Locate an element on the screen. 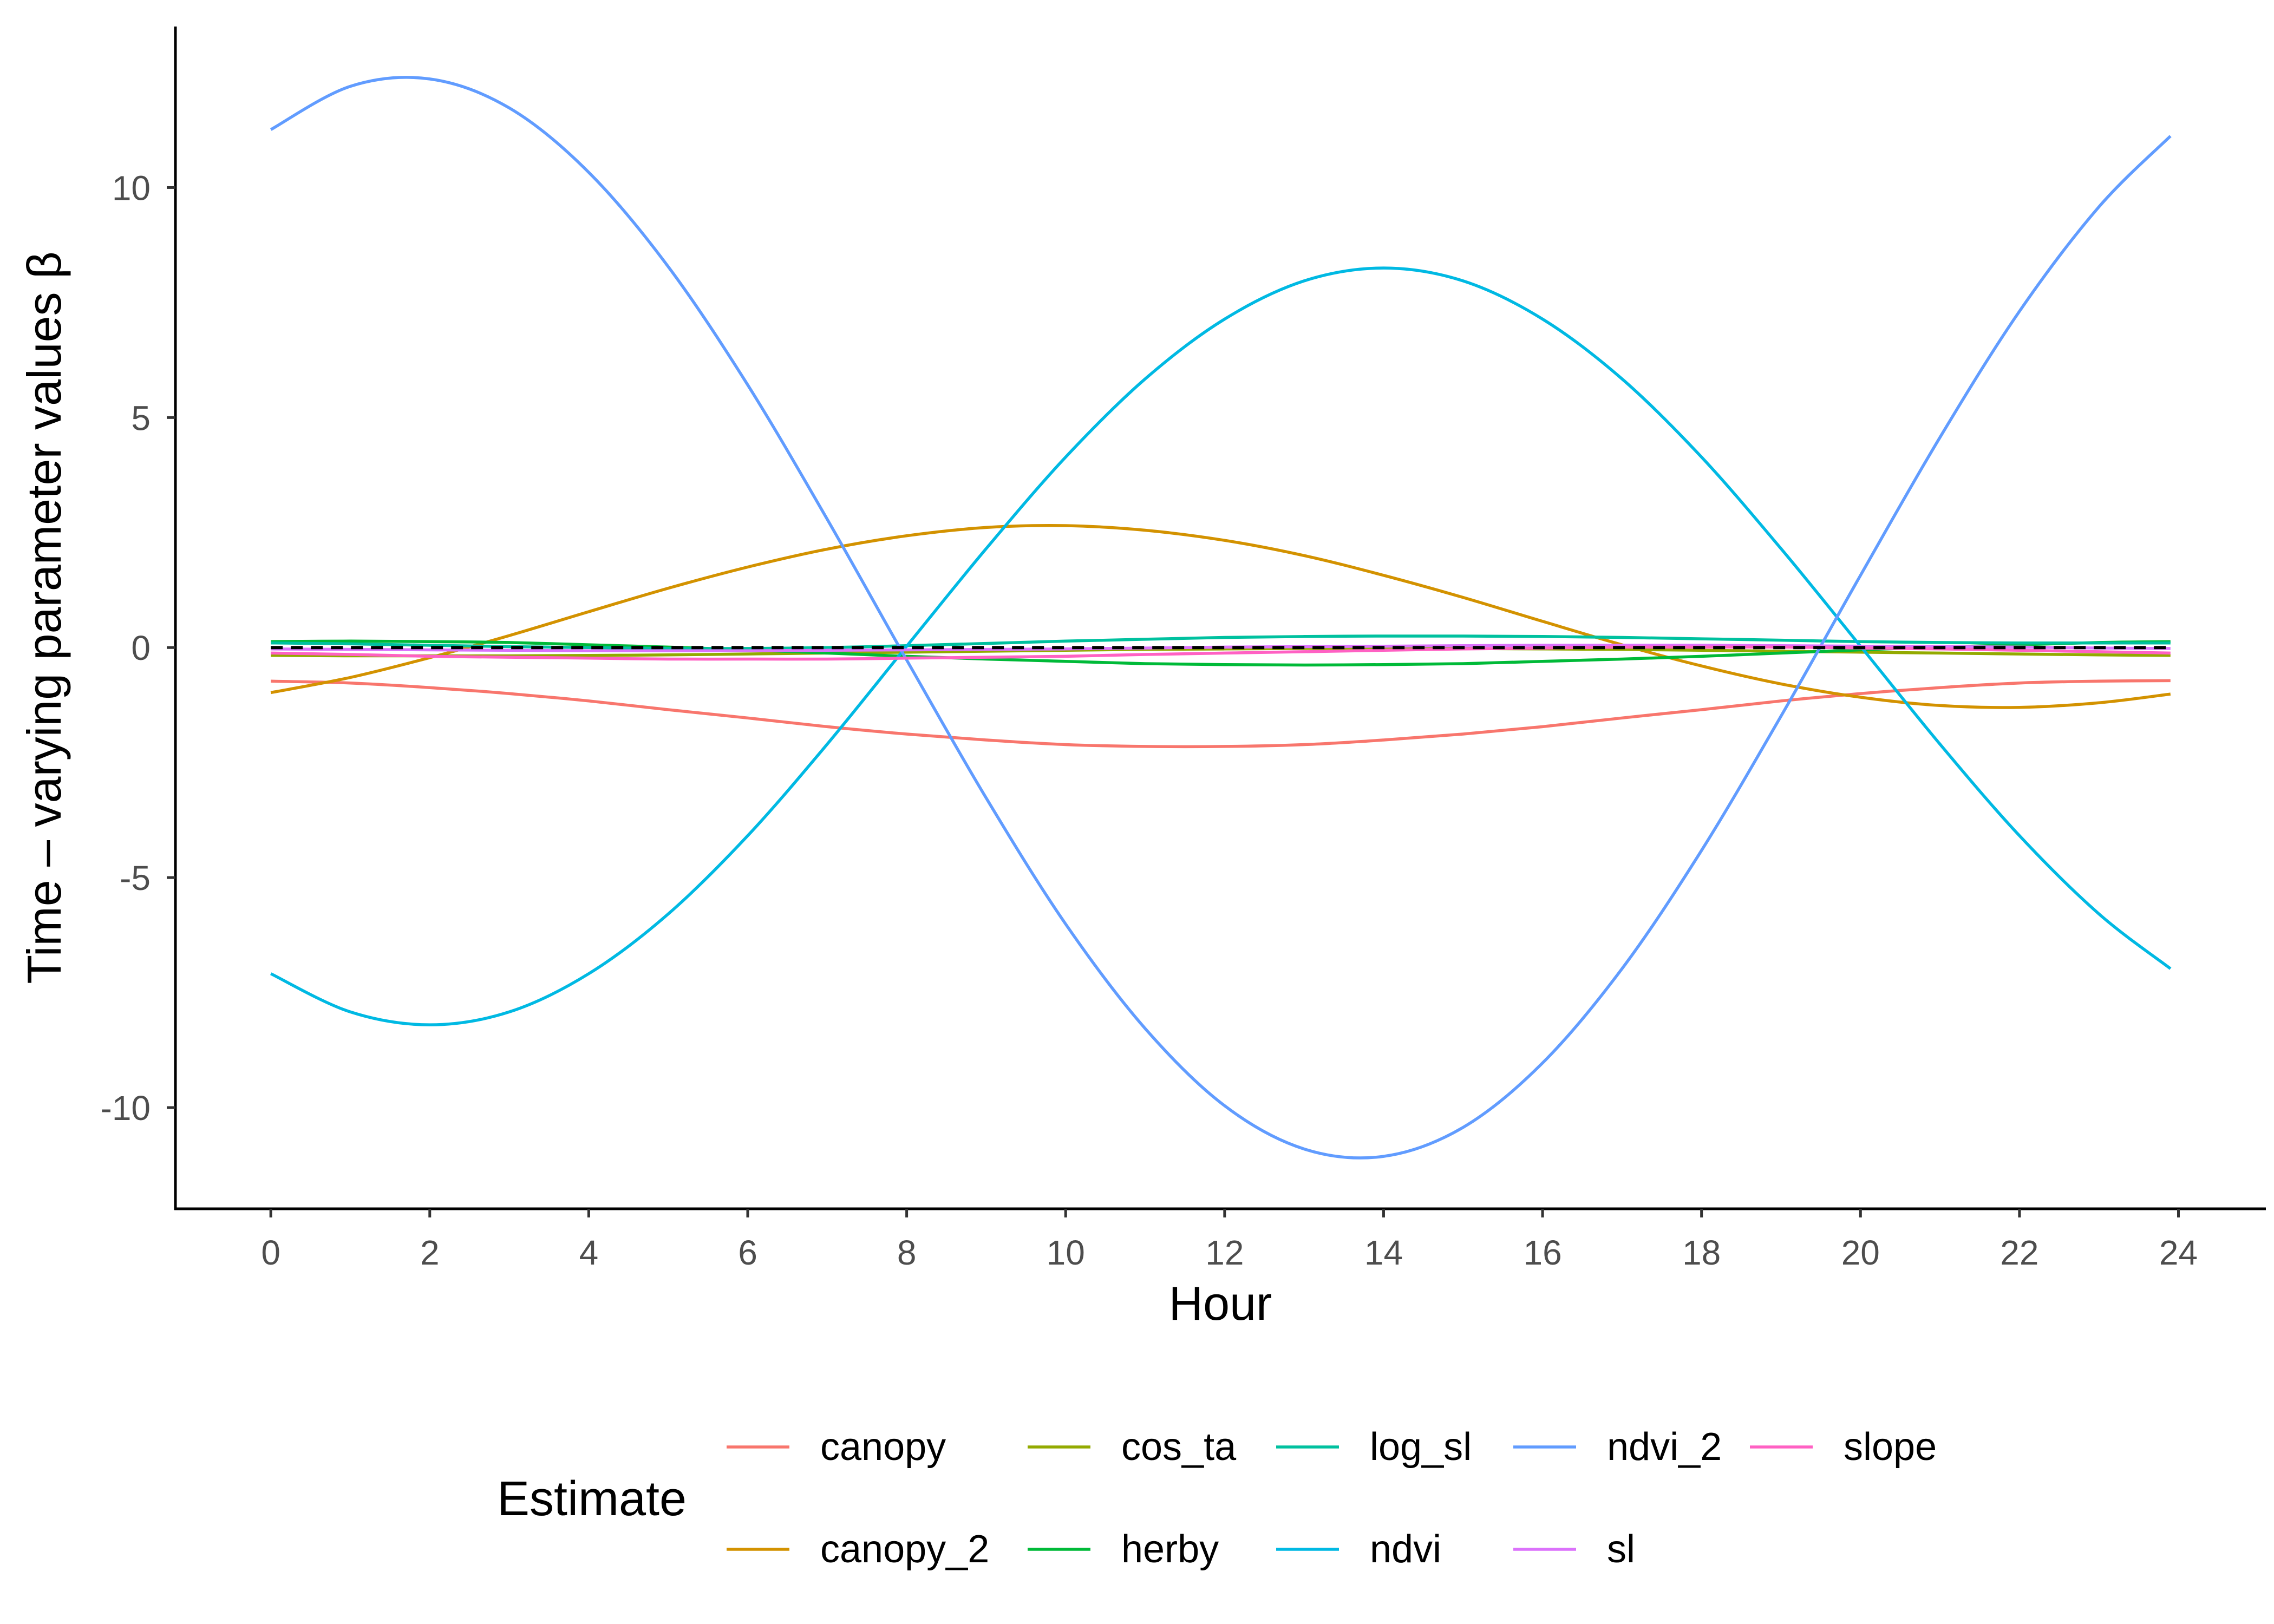  x-tick-label: 12 is located at coordinates (1225, 1252).